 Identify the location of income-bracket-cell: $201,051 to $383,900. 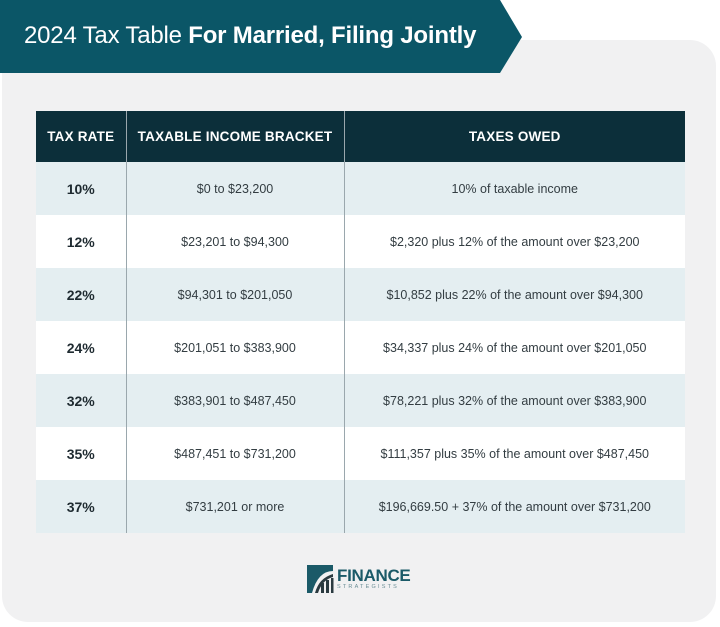
(234, 347).